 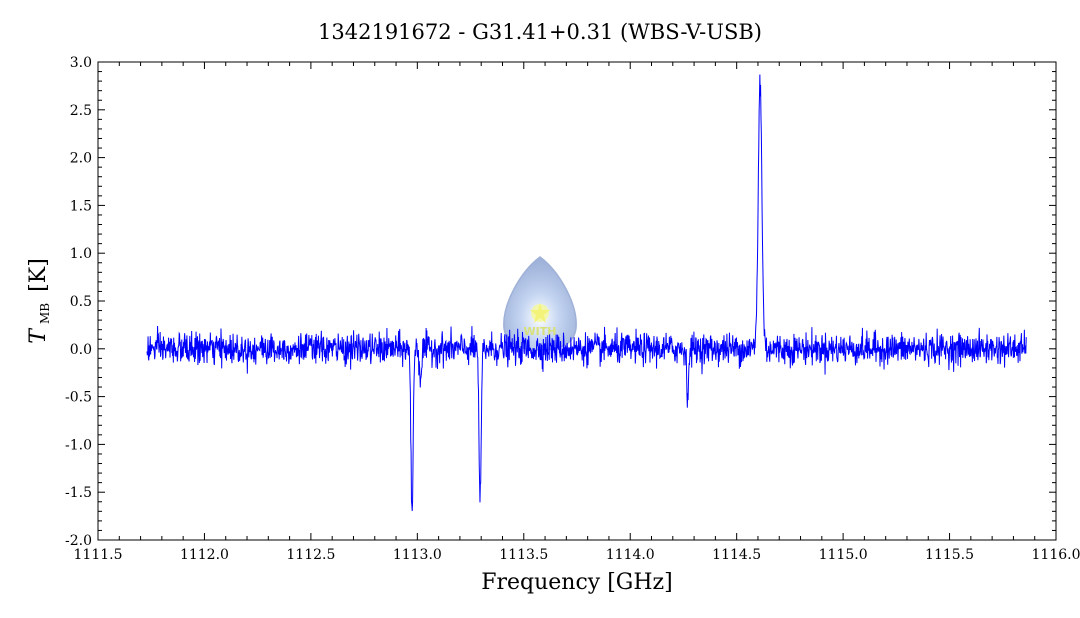 What do you see at coordinates (630, 555) in the screenshot?
I see `x-tick-label: 1114.0` at bounding box center [630, 555].